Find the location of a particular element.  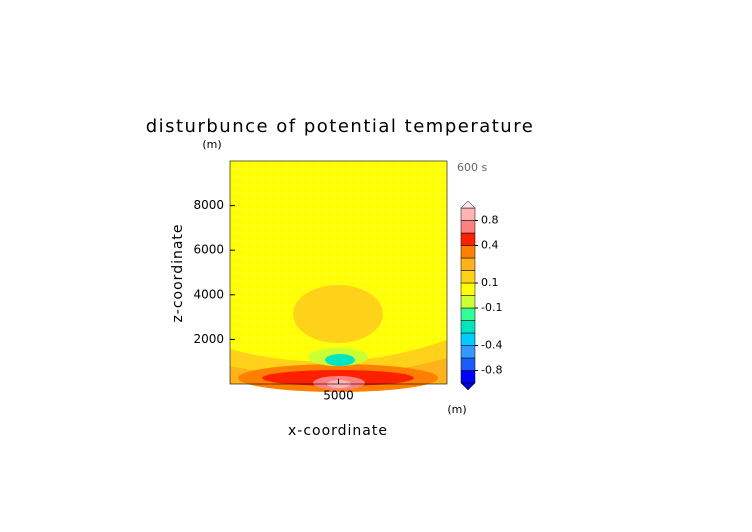

colorbar-label: -0.4 is located at coordinates (491, 345).